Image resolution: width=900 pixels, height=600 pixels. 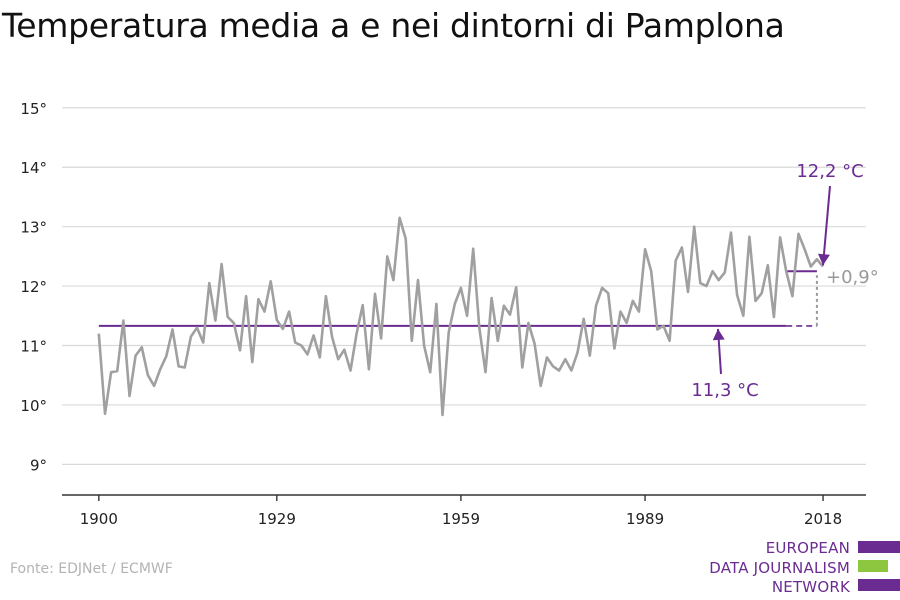 I want to click on base-average-label: 11,3 °C, so click(x=724, y=390).